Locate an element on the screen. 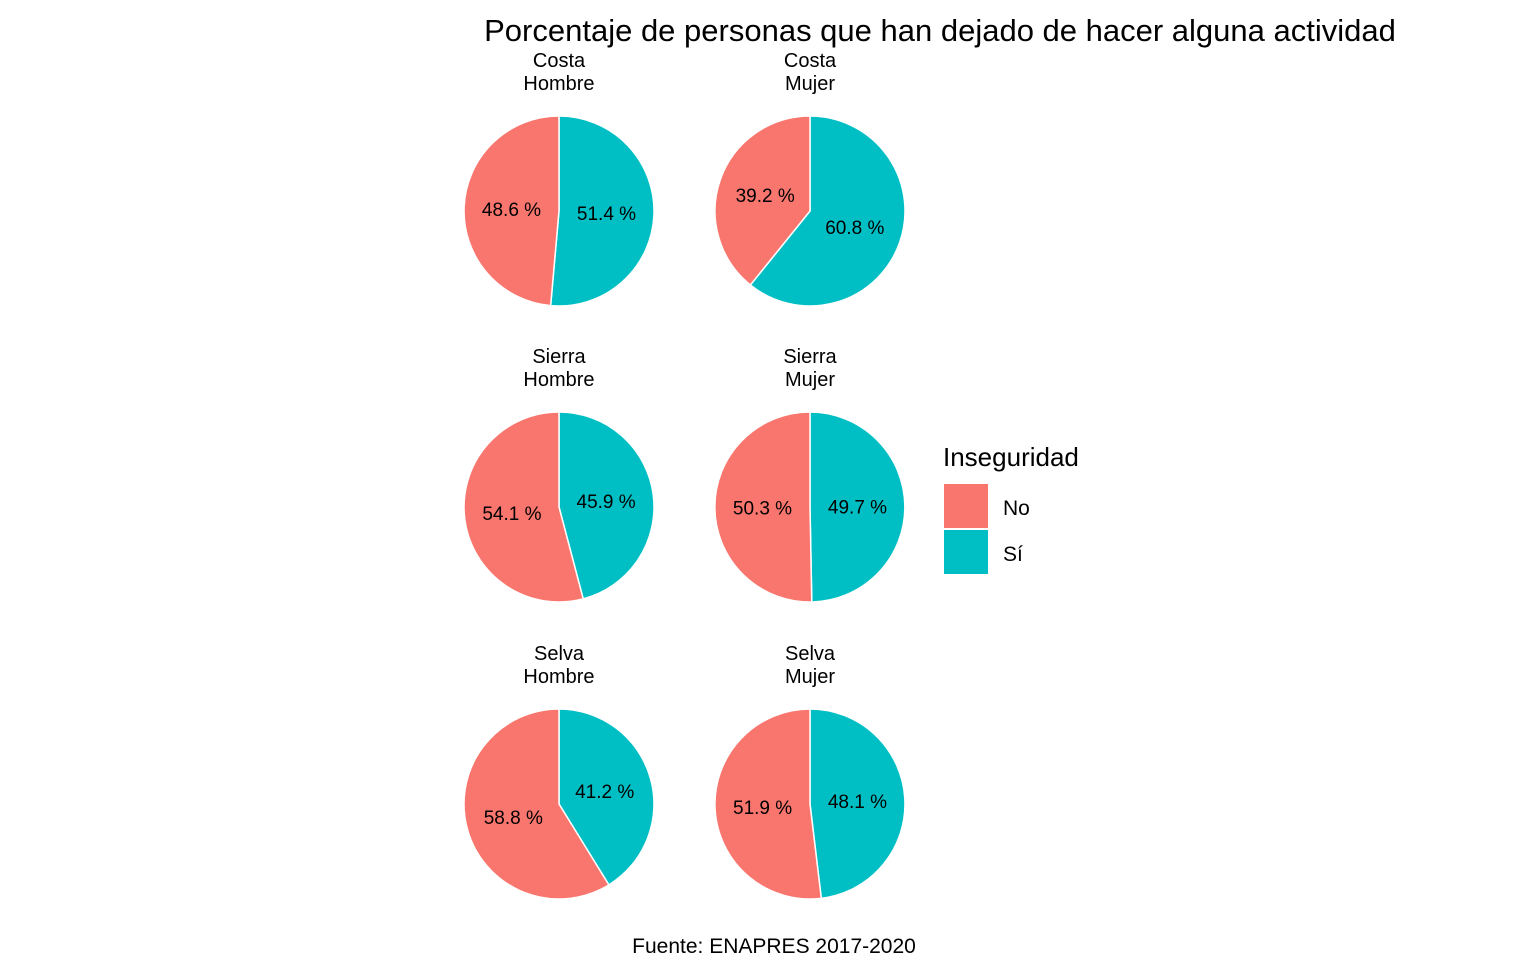 This screenshot has height=960, width=1536. slice-label-no: 50.3 % is located at coordinates (762, 508).